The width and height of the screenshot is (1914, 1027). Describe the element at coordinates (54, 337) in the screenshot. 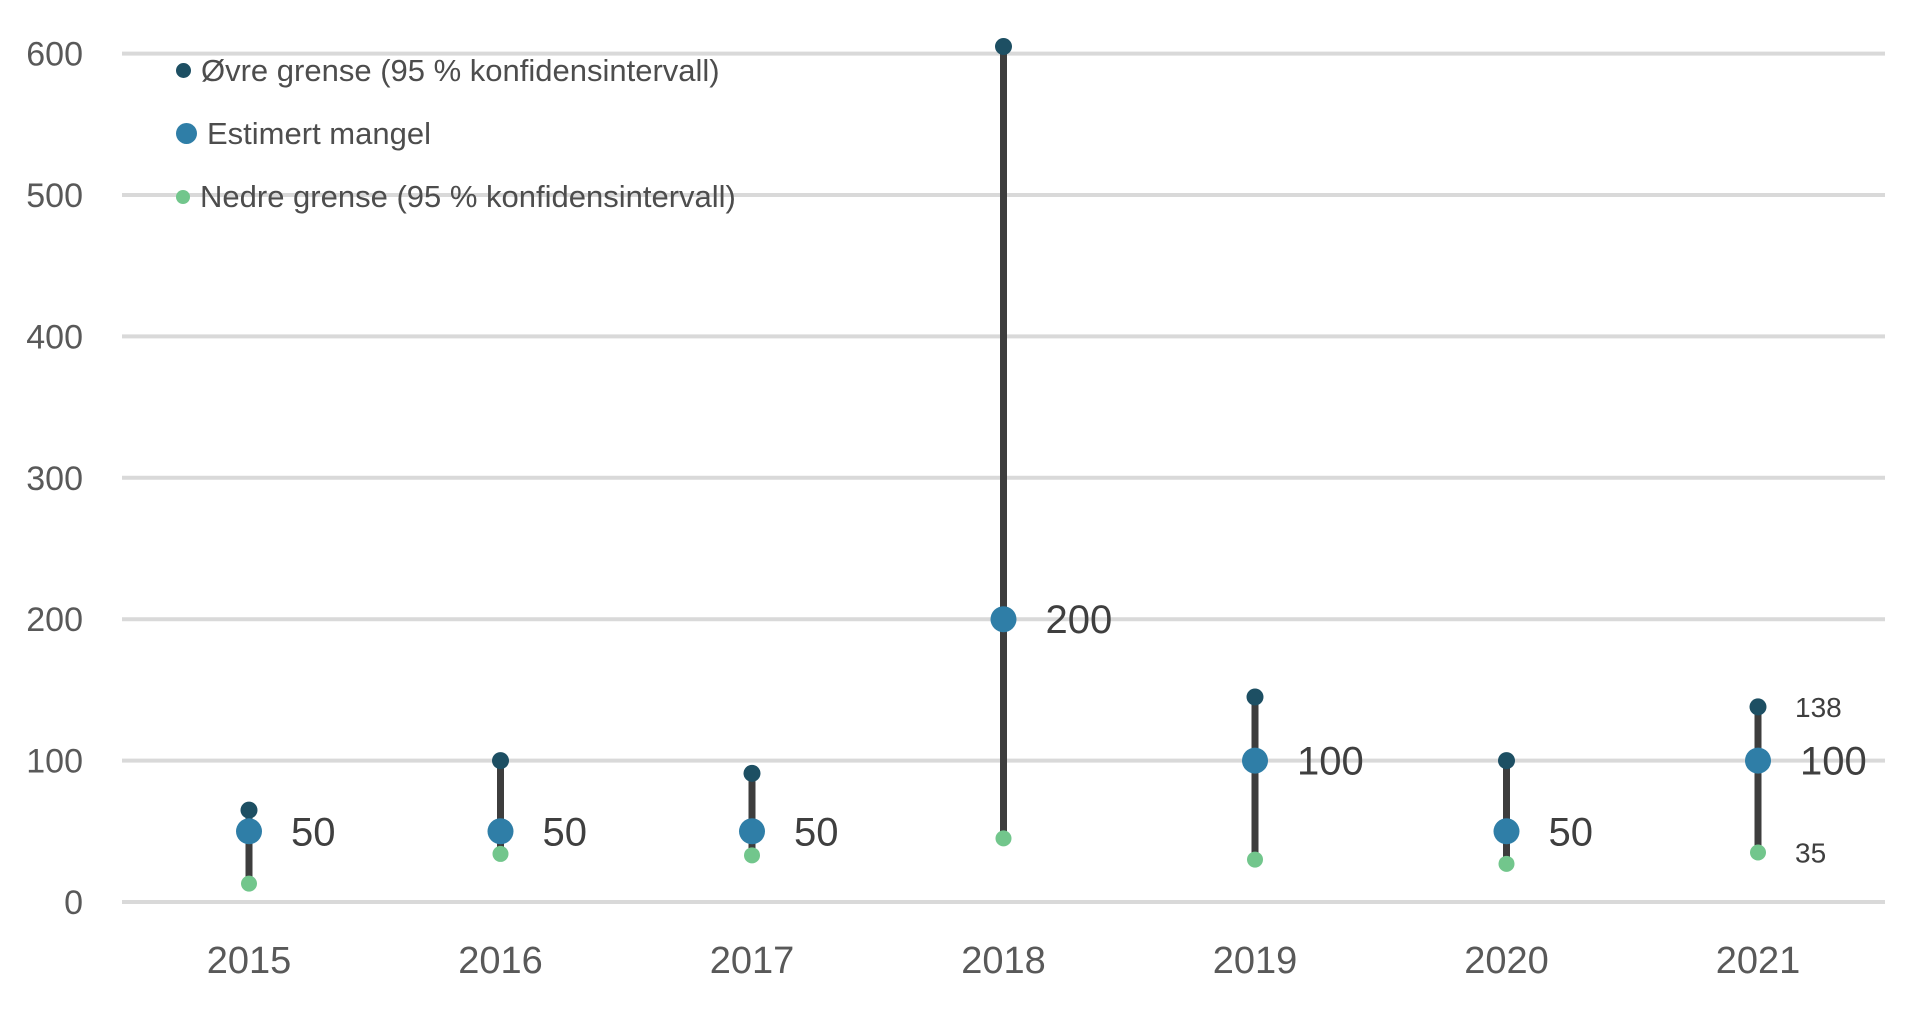

I see `y-tick-label: 400` at that location.